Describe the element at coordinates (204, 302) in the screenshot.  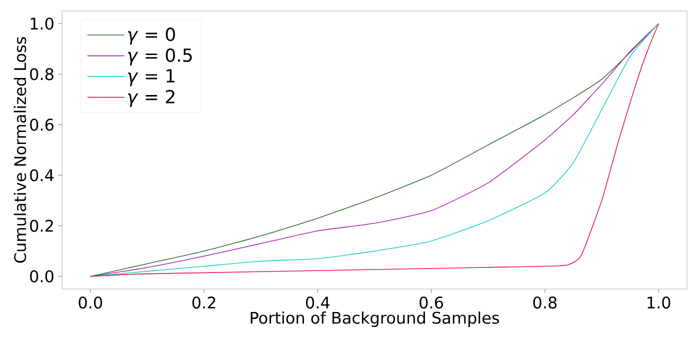
I see `x-tick-label: 0.2` at that location.